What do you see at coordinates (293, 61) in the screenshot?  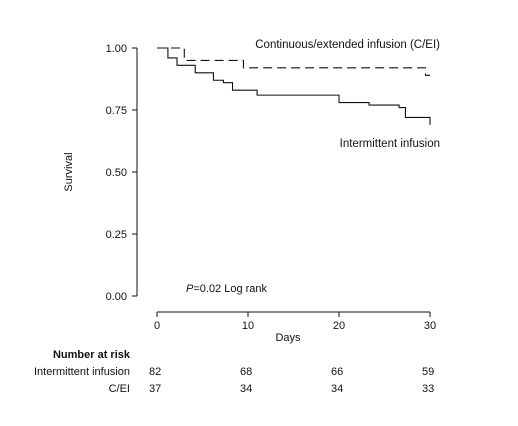 I see `cei-survival-curve` at bounding box center [293, 61].